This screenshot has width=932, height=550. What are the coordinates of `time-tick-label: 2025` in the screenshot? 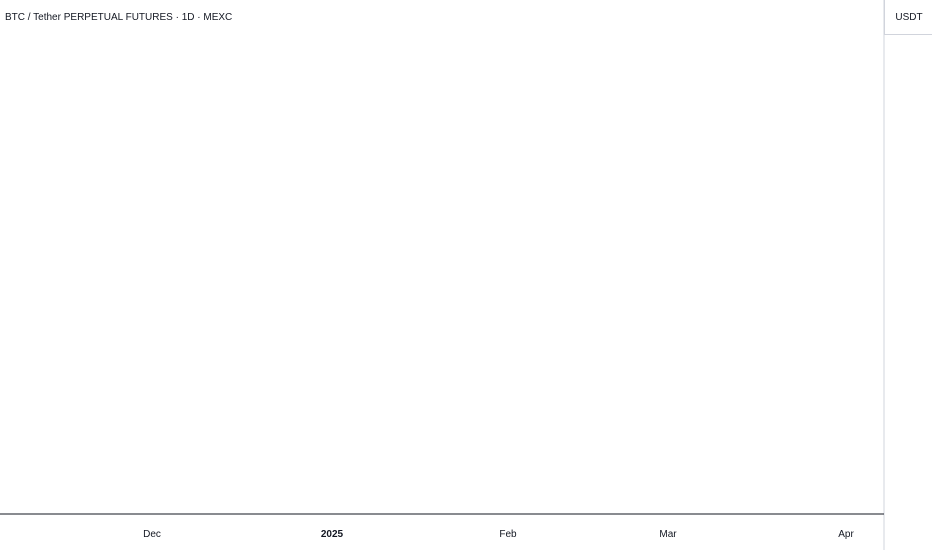 It's located at (332, 534).